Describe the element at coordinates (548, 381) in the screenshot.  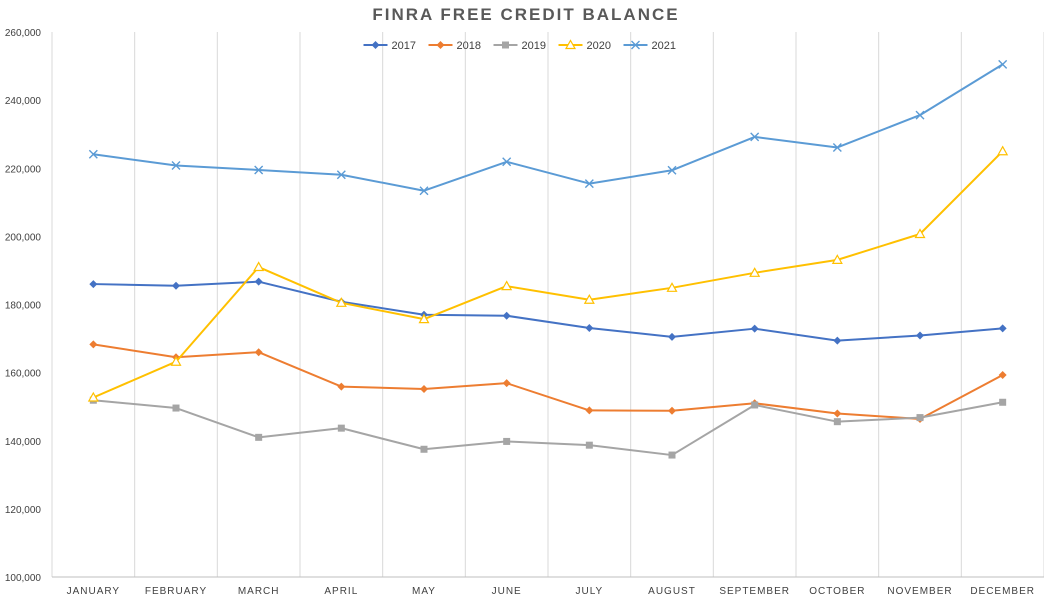
I see `series-line-2018` at that location.